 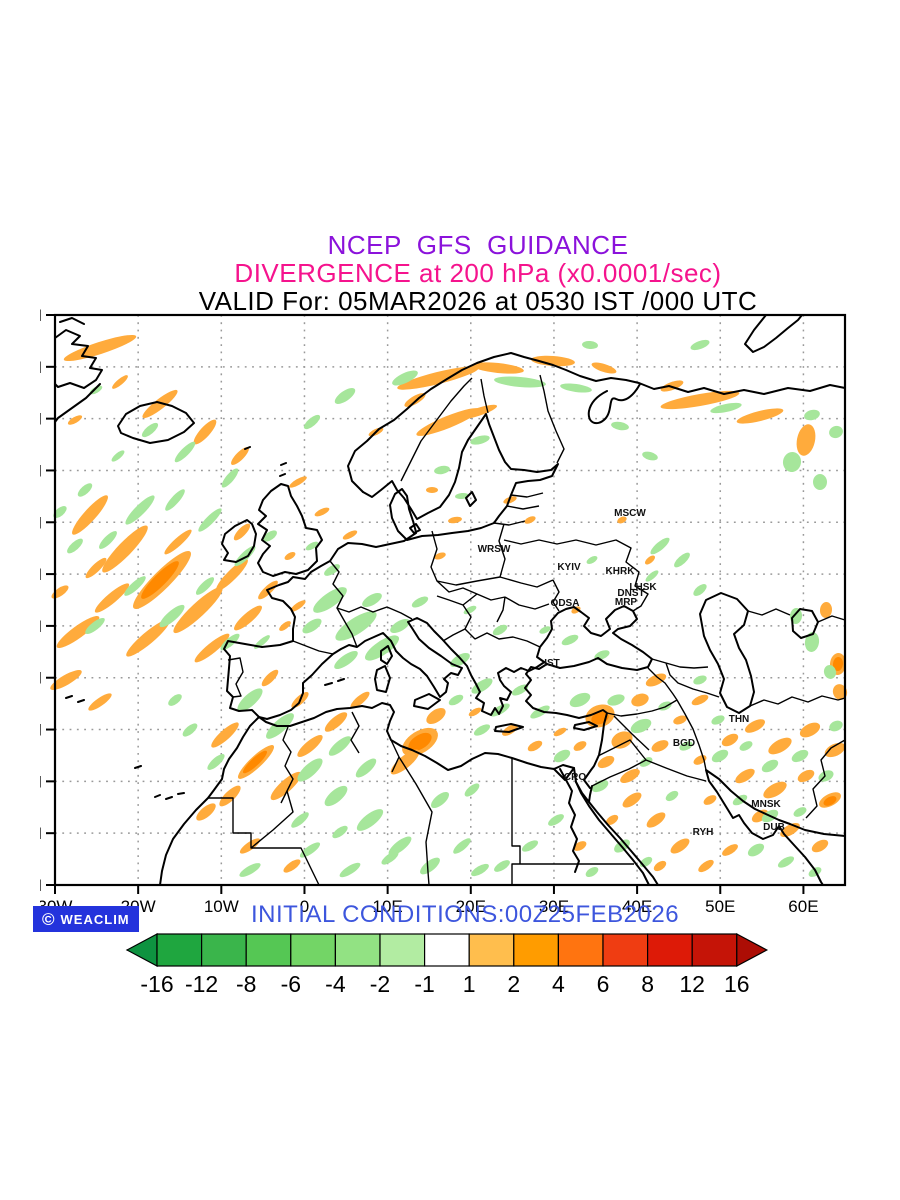 What do you see at coordinates (630, 513) in the screenshot?
I see `city-label-mscw: MSCW` at bounding box center [630, 513].